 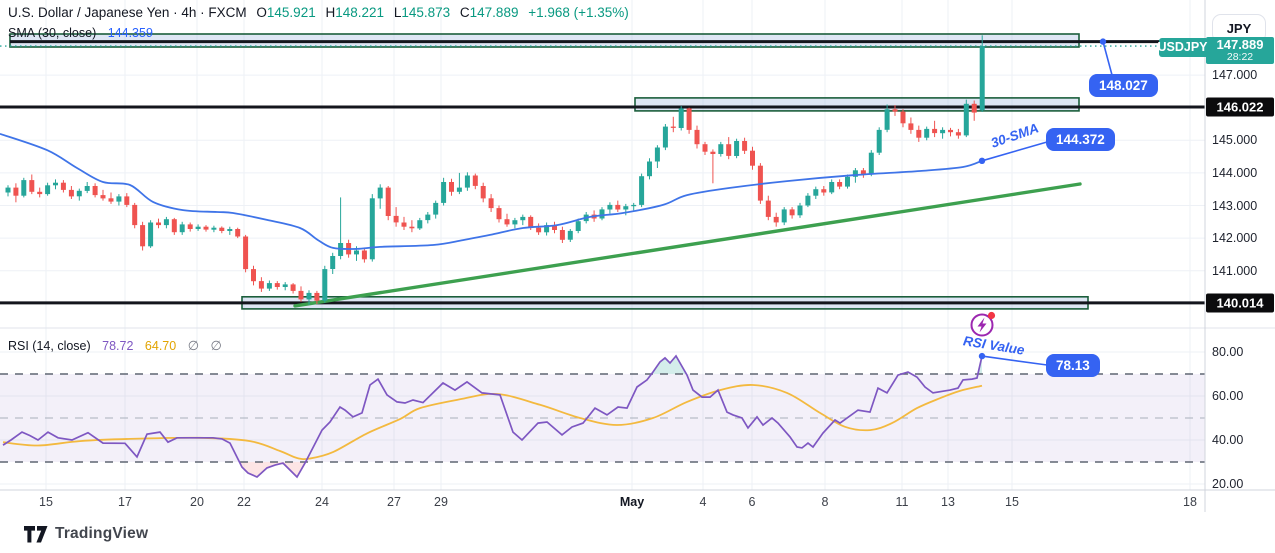 What do you see at coordinates (1228, 484) in the screenshot?
I see `rsi-axis-label: 20.00` at bounding box center [1228, 484].